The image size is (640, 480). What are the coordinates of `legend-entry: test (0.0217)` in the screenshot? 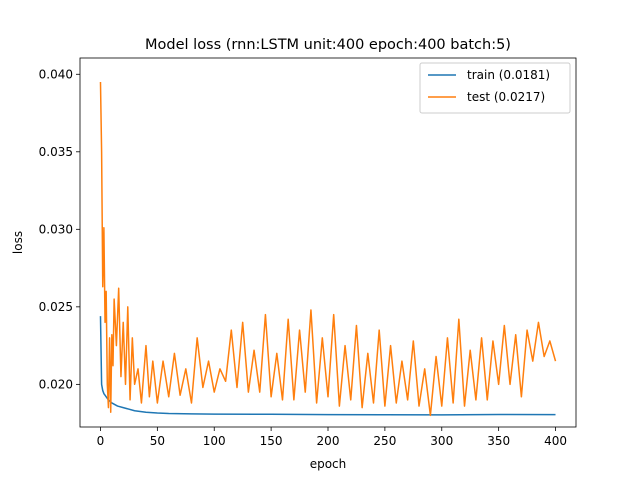 It's located at (506, 97).